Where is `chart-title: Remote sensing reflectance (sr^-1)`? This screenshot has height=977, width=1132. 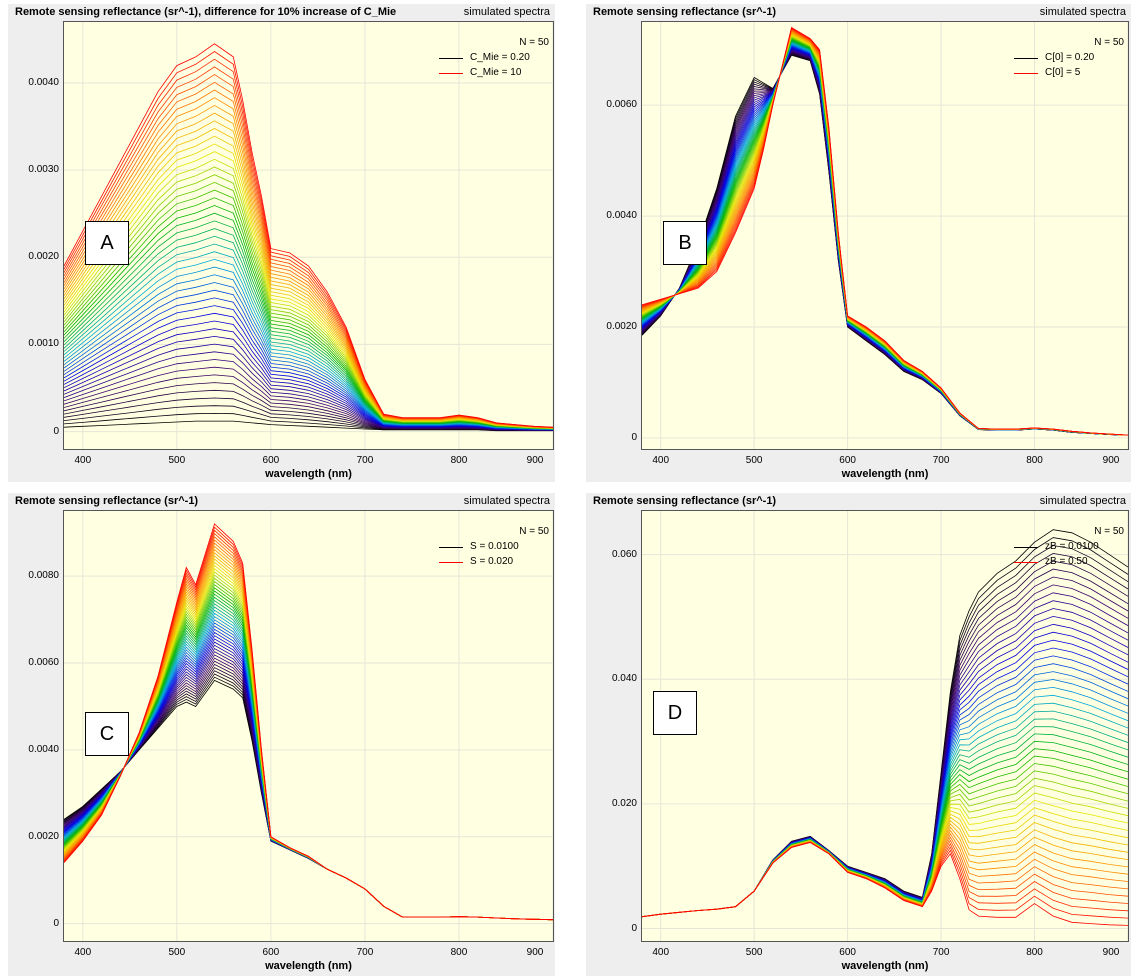
chart-title: Remote sensing reflectance (sr^-1) is located at coordinates (685, 12).